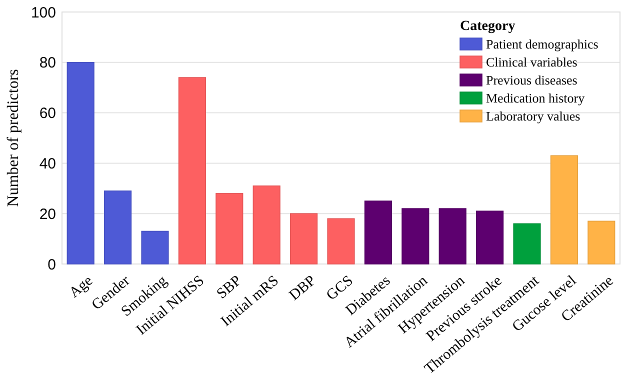 Image resolution: width=624 pixels, height=390 pixels. Describe the element at coordinates (47, 163) in the screenshot. I see `y-tick-label: 40` at that location.